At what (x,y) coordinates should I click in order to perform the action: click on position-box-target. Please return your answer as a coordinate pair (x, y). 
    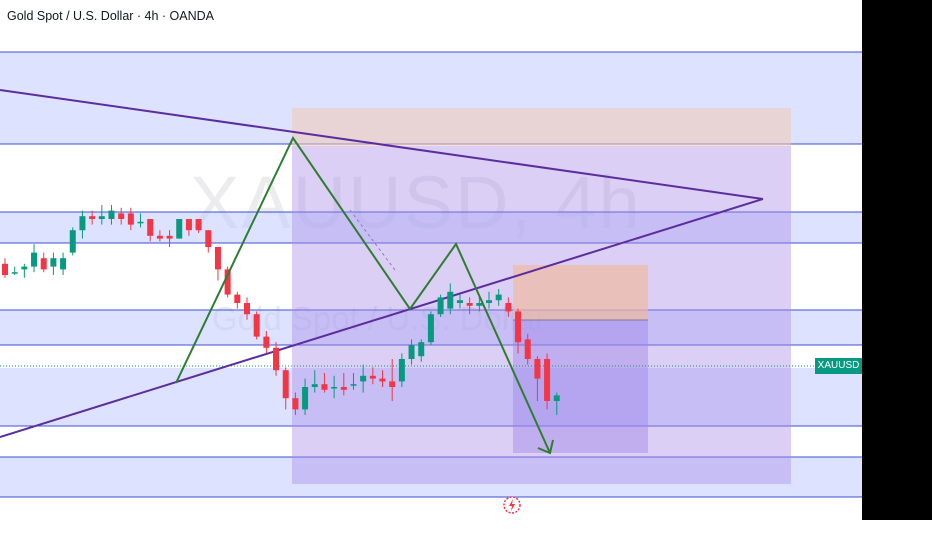
    Looking at the image, I should click on (541, 127).